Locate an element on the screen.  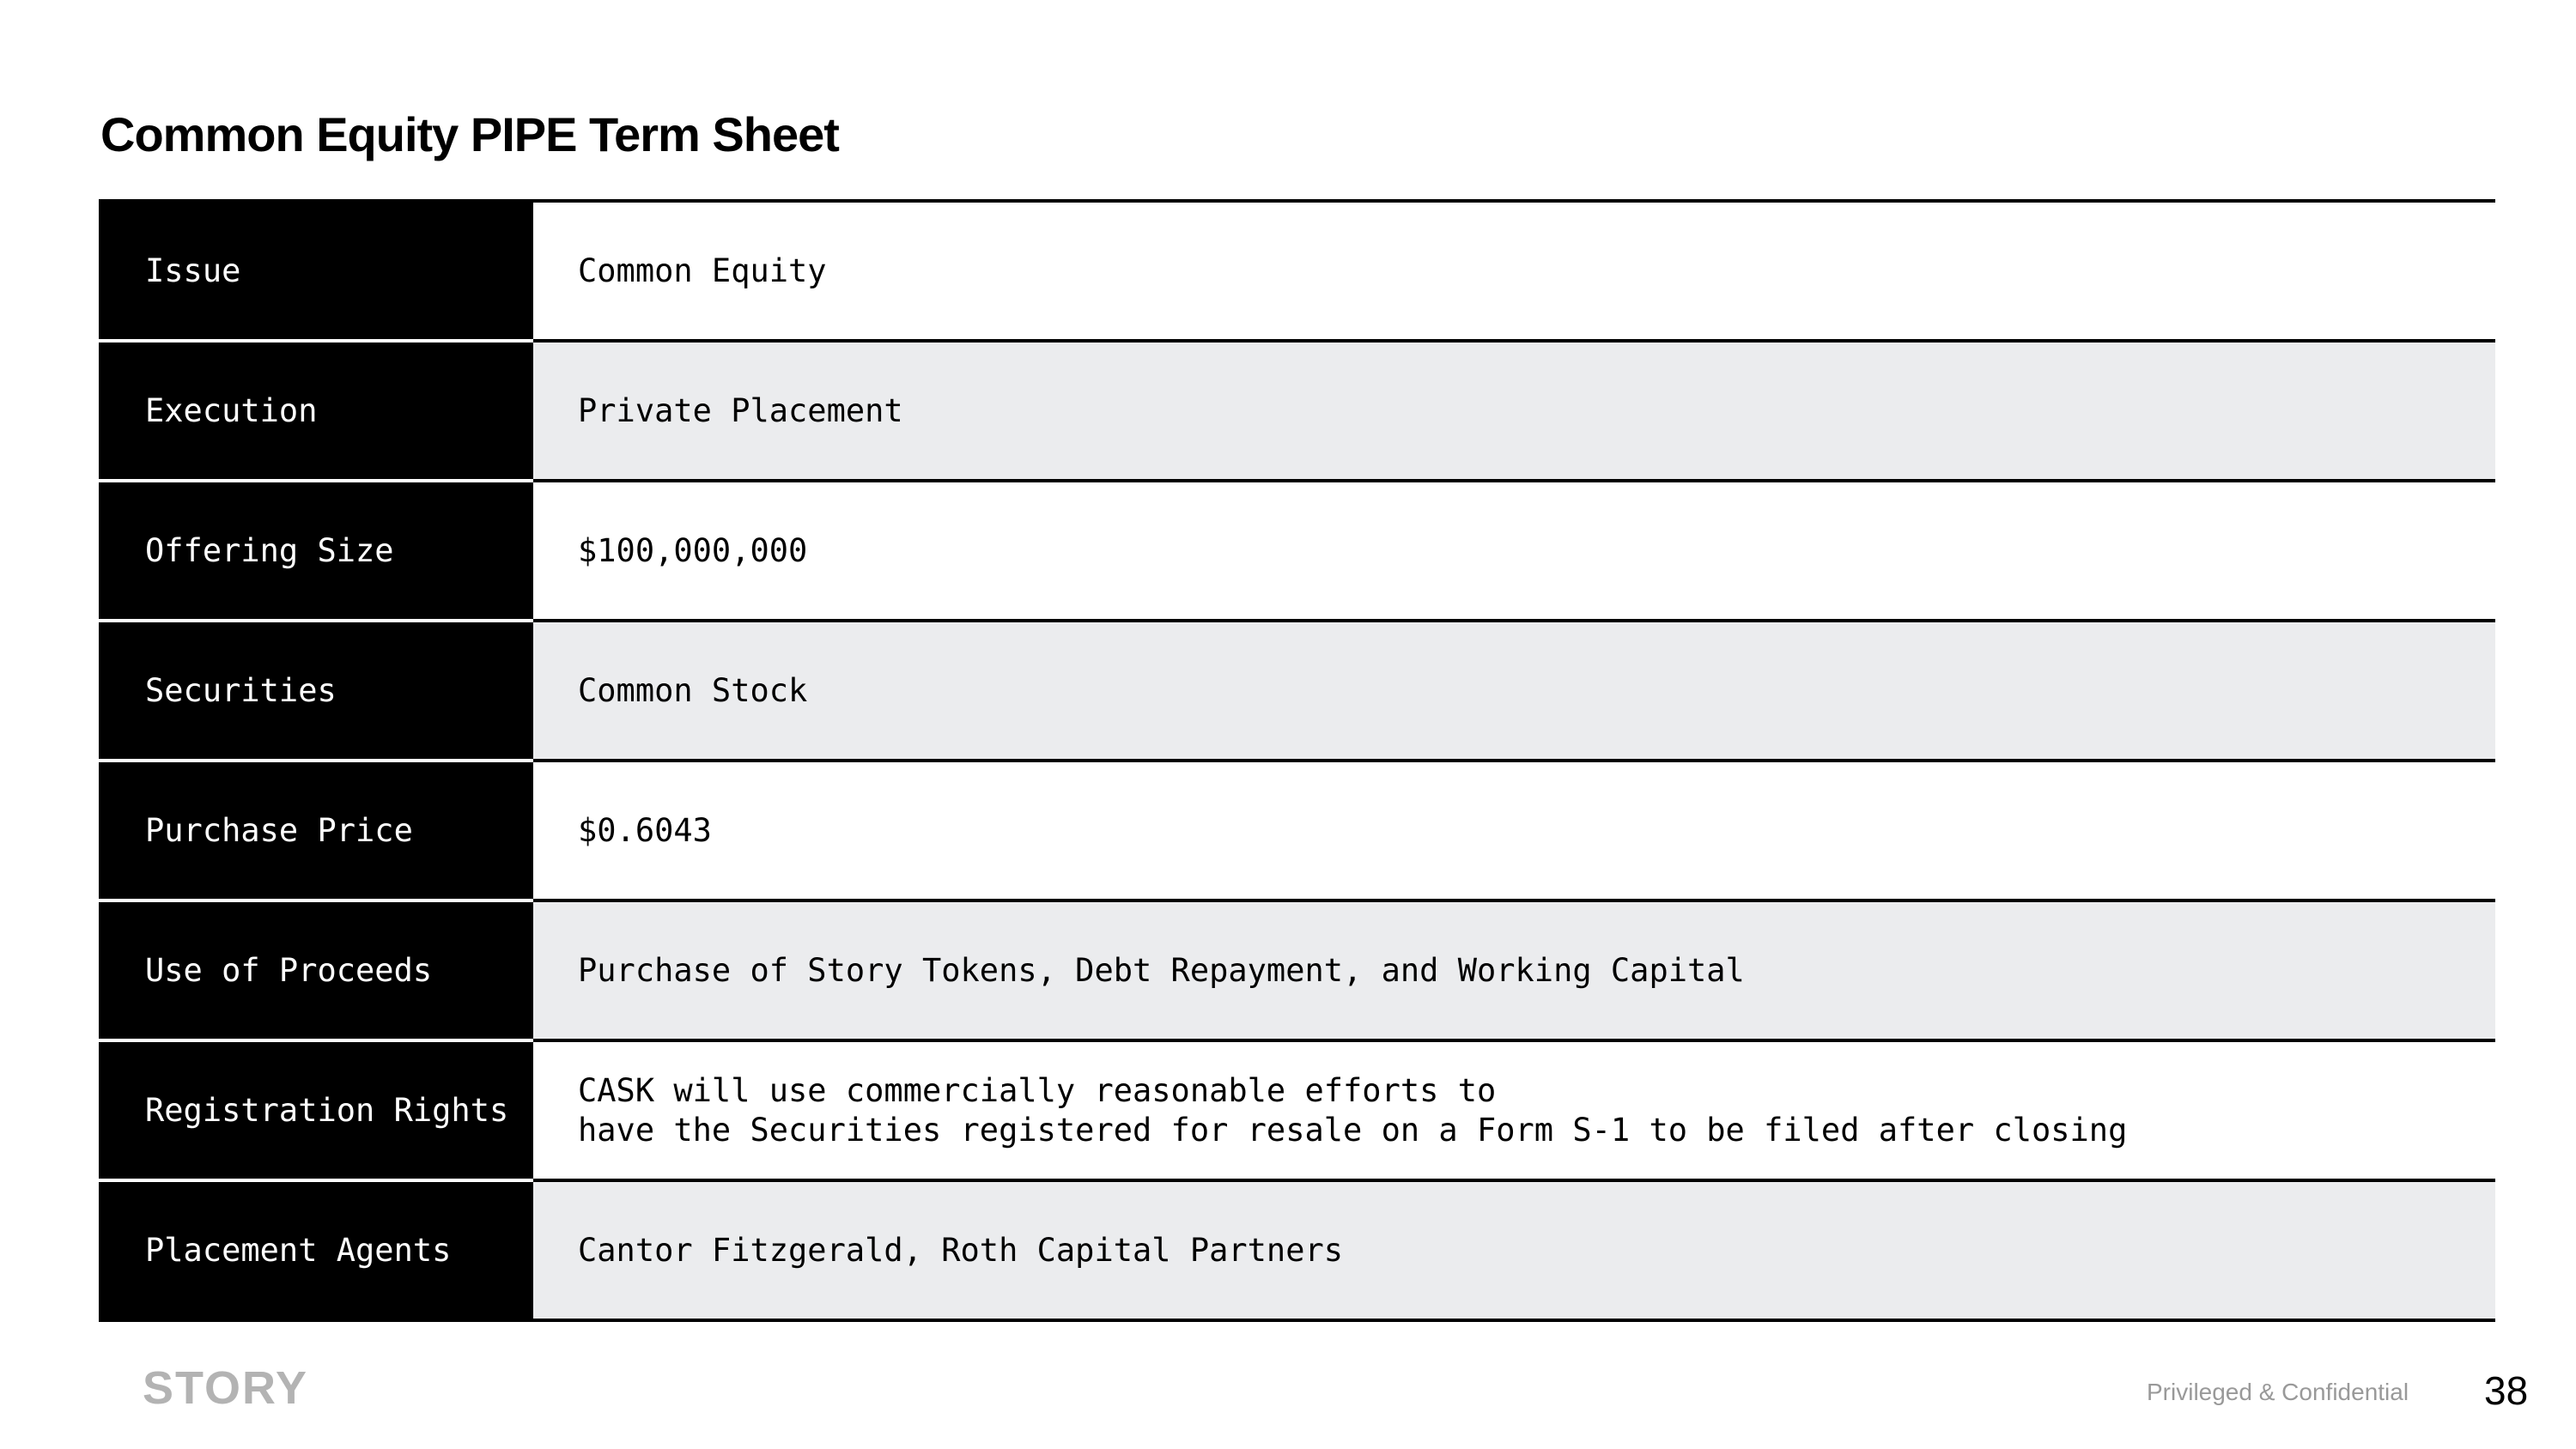
confidential-notice: Privileged & Confidential is located at coordinates (2278, 1392).